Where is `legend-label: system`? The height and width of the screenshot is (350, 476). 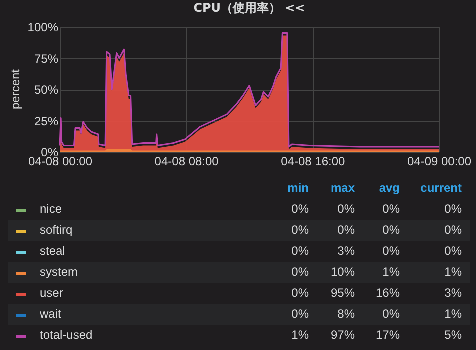
legend-label: system is located at coordinates (59, 272).